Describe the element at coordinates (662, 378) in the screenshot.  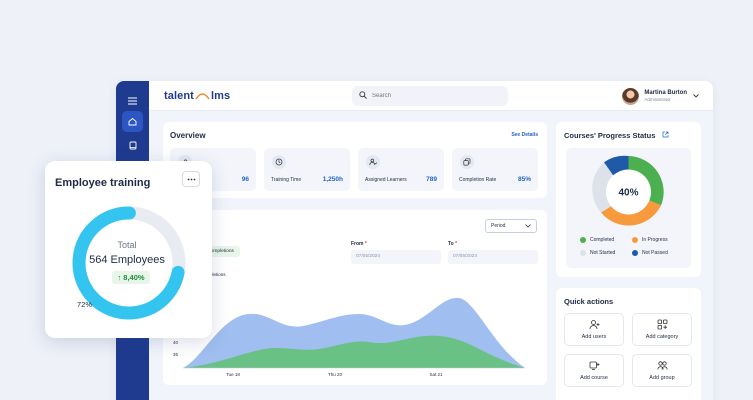
I see `add-group-label: Add group` at that location.